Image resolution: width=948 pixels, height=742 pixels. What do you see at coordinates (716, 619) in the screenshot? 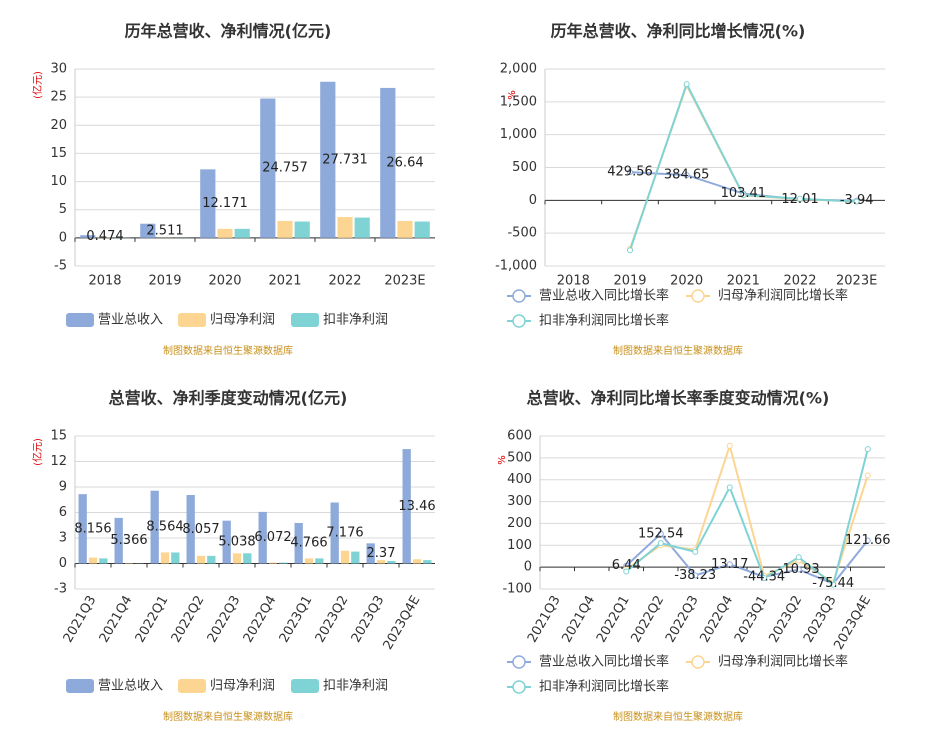
I see `x-tick-label: 2022Q4` at bounding box center [716, 619].